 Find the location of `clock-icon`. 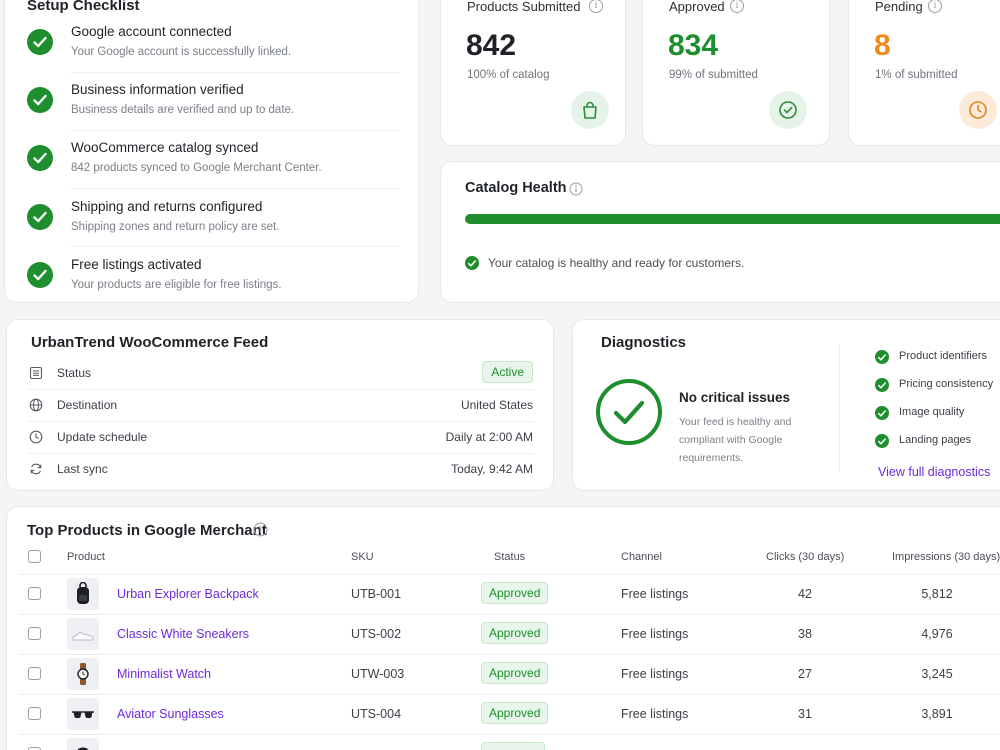

clock-icon is located at coordinates (978, 110).